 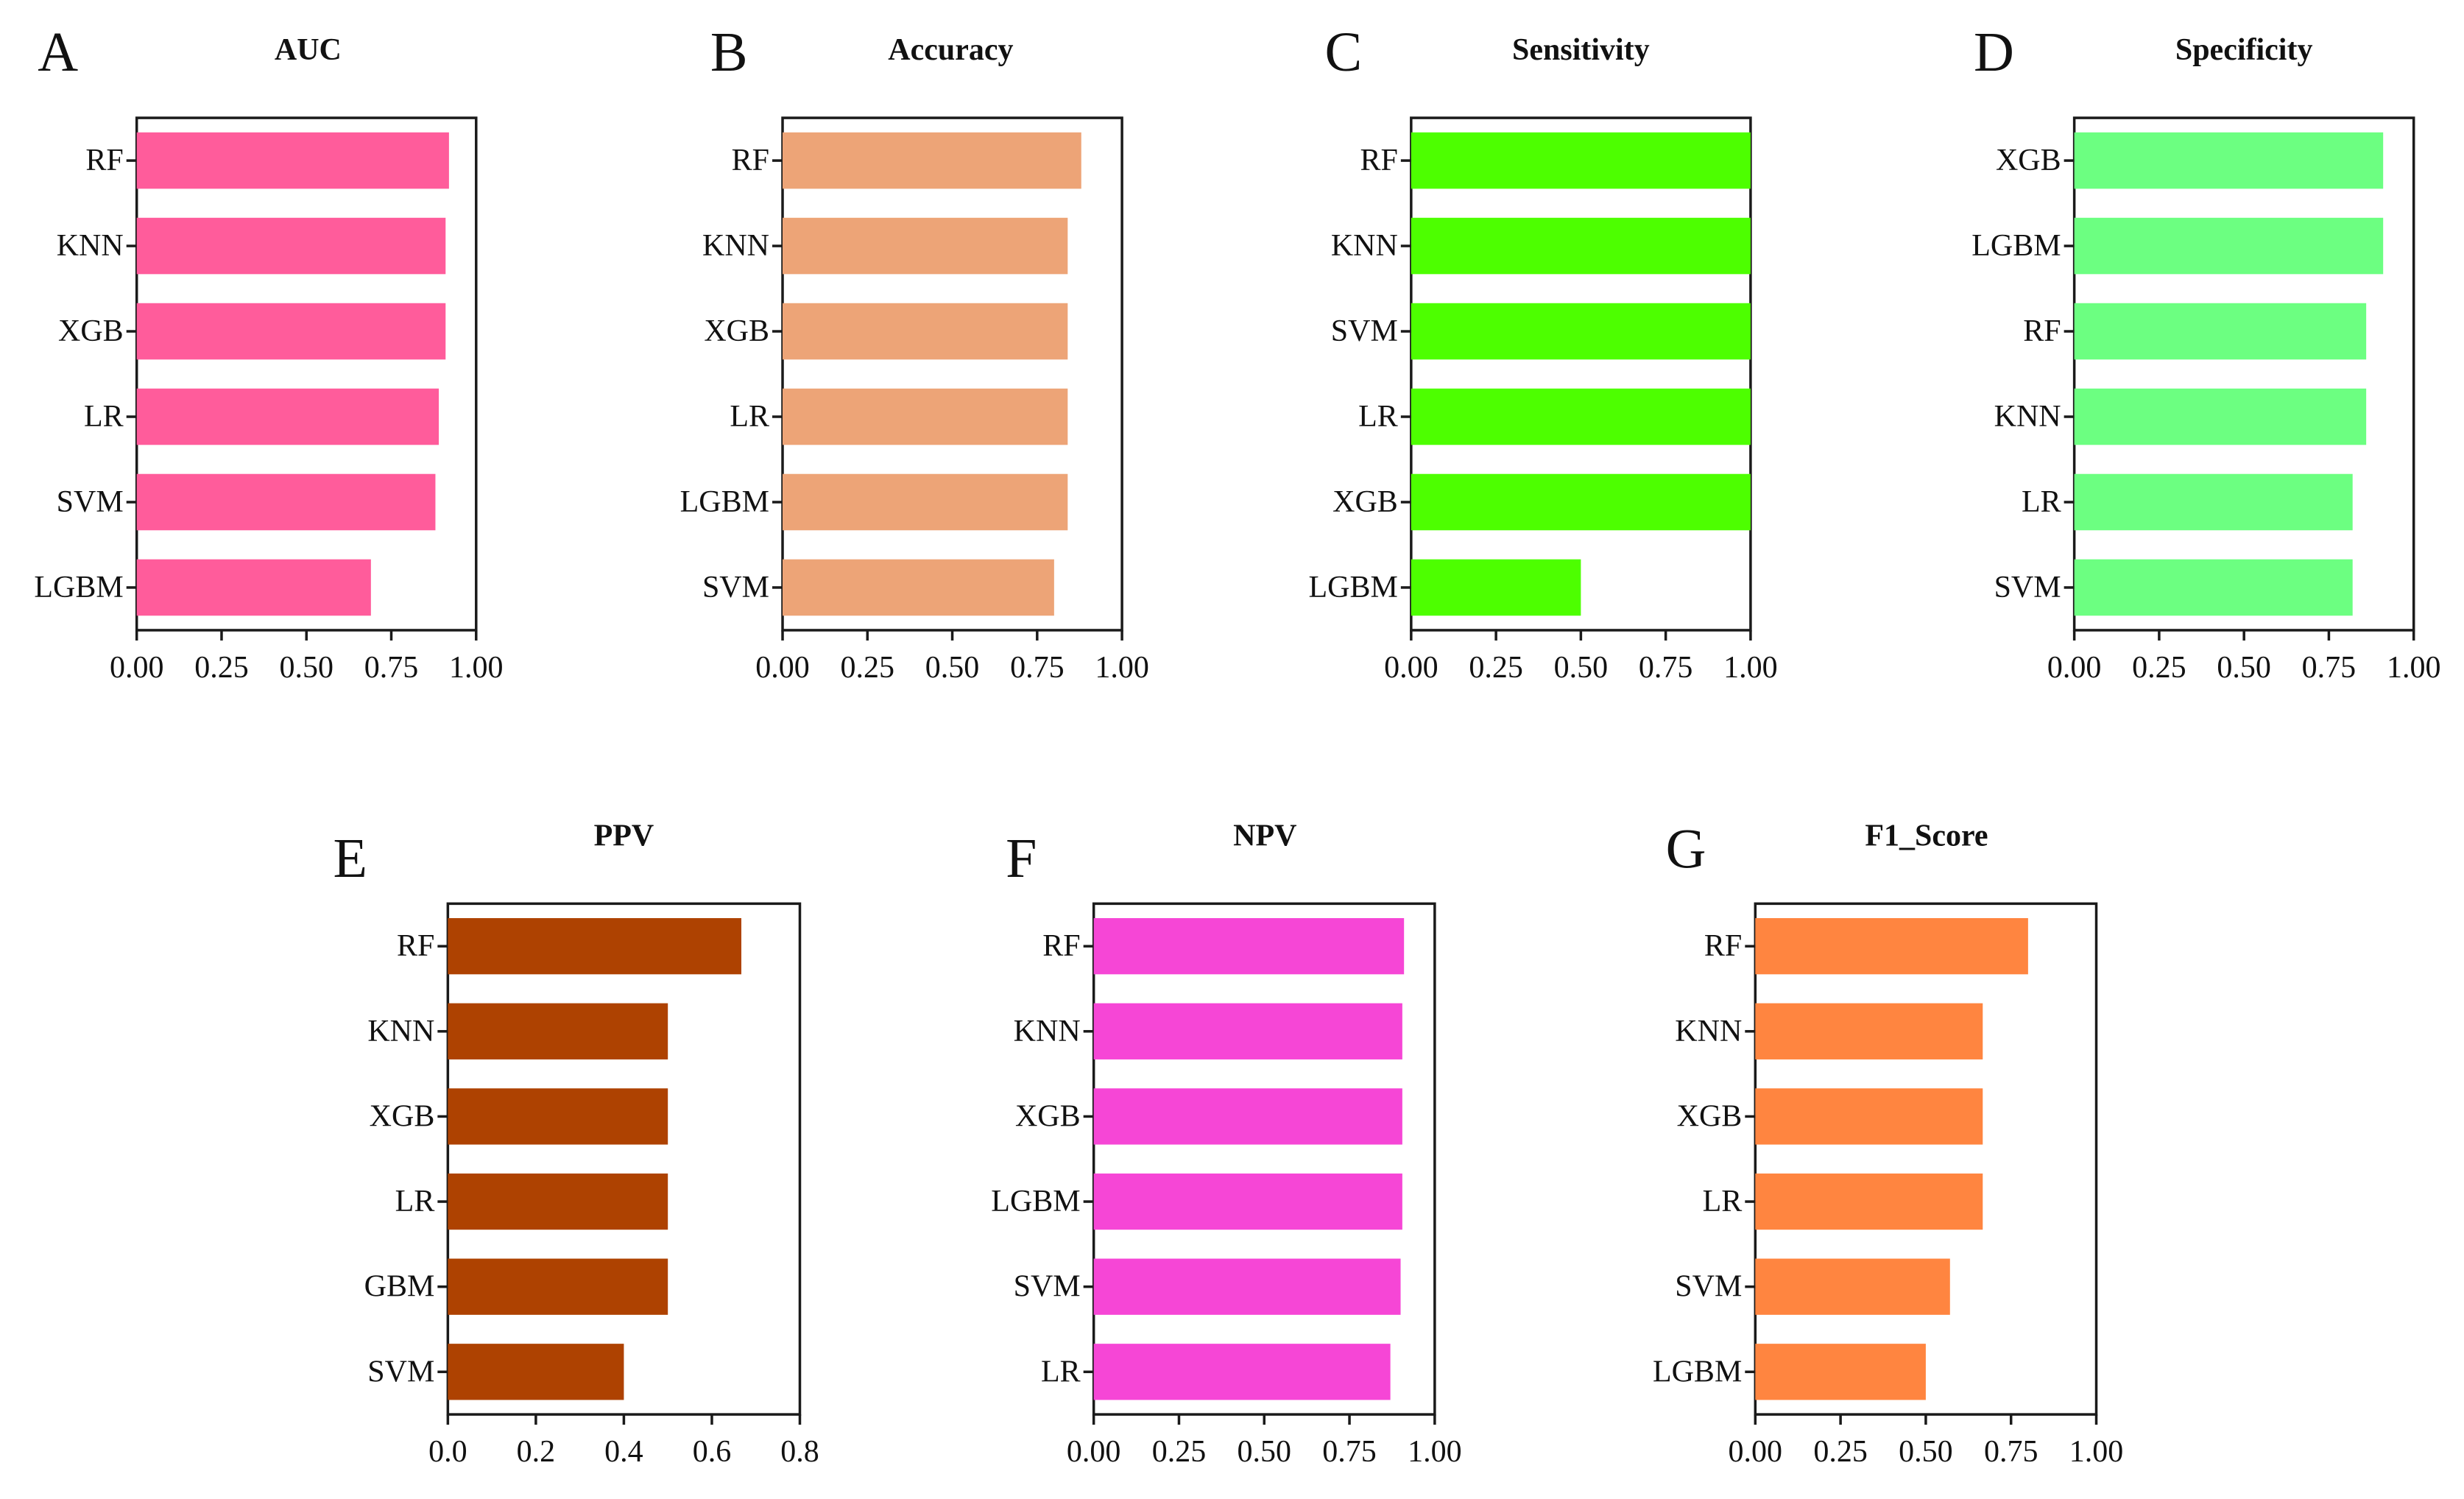 I want to click on panel-title: Sensitivity, so click(x=1581, y=50).